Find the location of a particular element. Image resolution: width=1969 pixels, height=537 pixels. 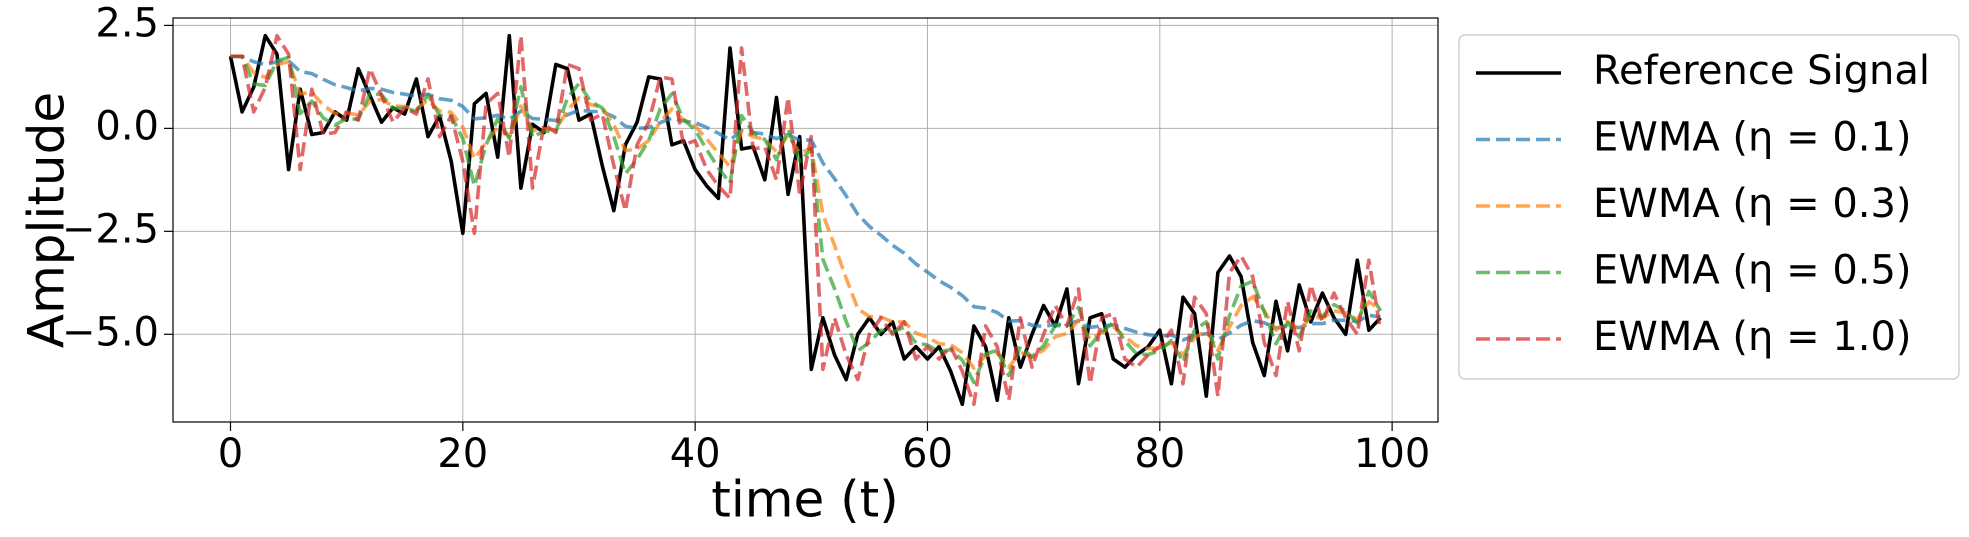

y-tick-label: −2.5 is located at coordinates (110, 229).